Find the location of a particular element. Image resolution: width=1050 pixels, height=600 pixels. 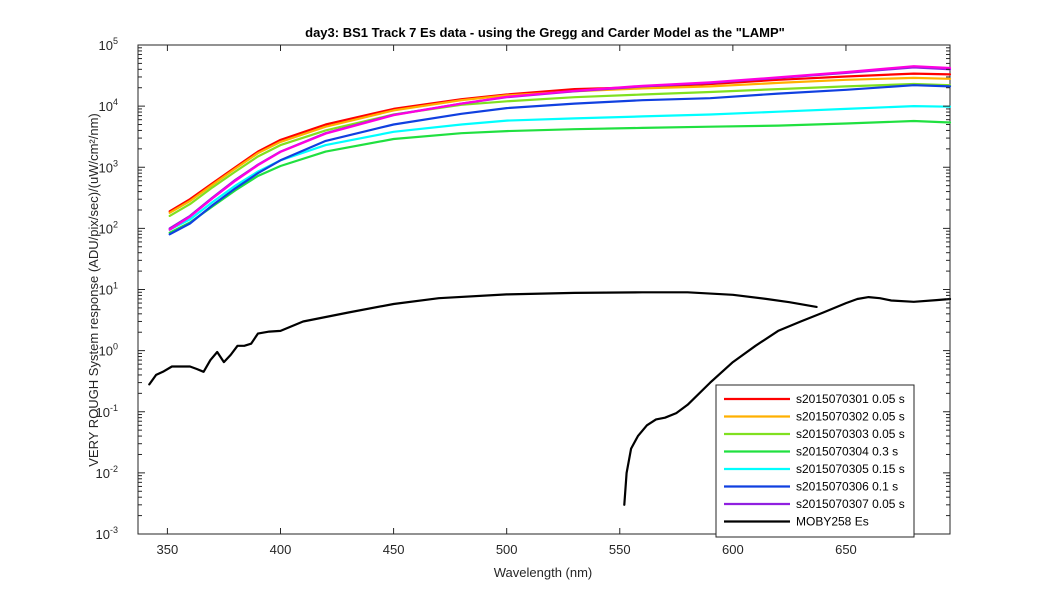

x-tick-label: 650 is located at coordinates (846, 549).